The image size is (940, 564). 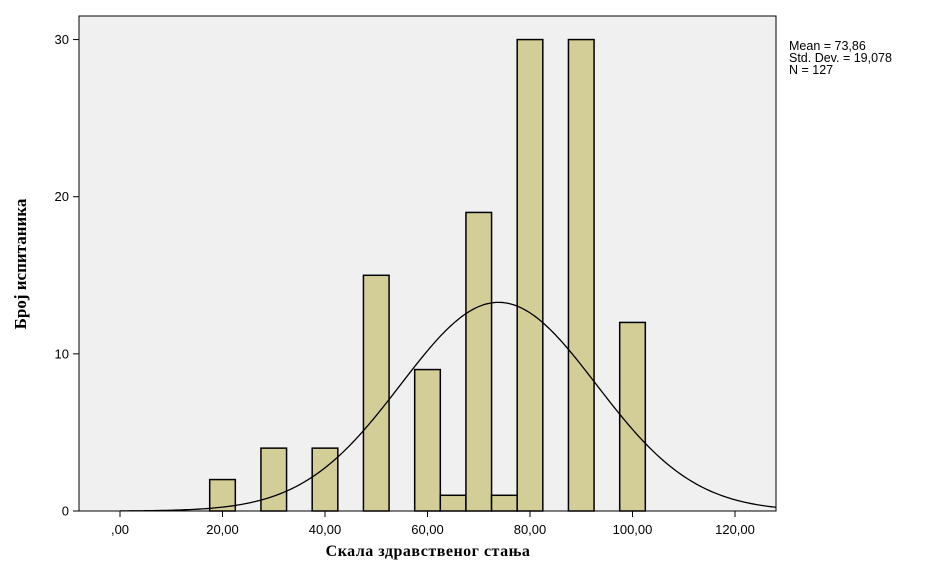 I want to click on stats-std-dev: Std. Dev. = 19,078, so click(x=840, y=58).